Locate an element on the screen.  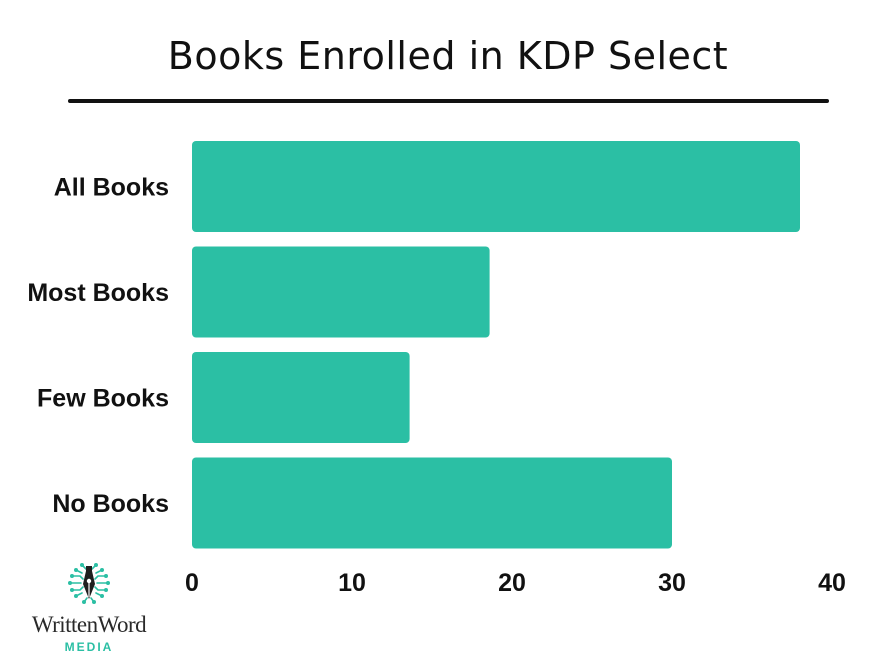
bar-few-books is located at coordinates (301, 397).